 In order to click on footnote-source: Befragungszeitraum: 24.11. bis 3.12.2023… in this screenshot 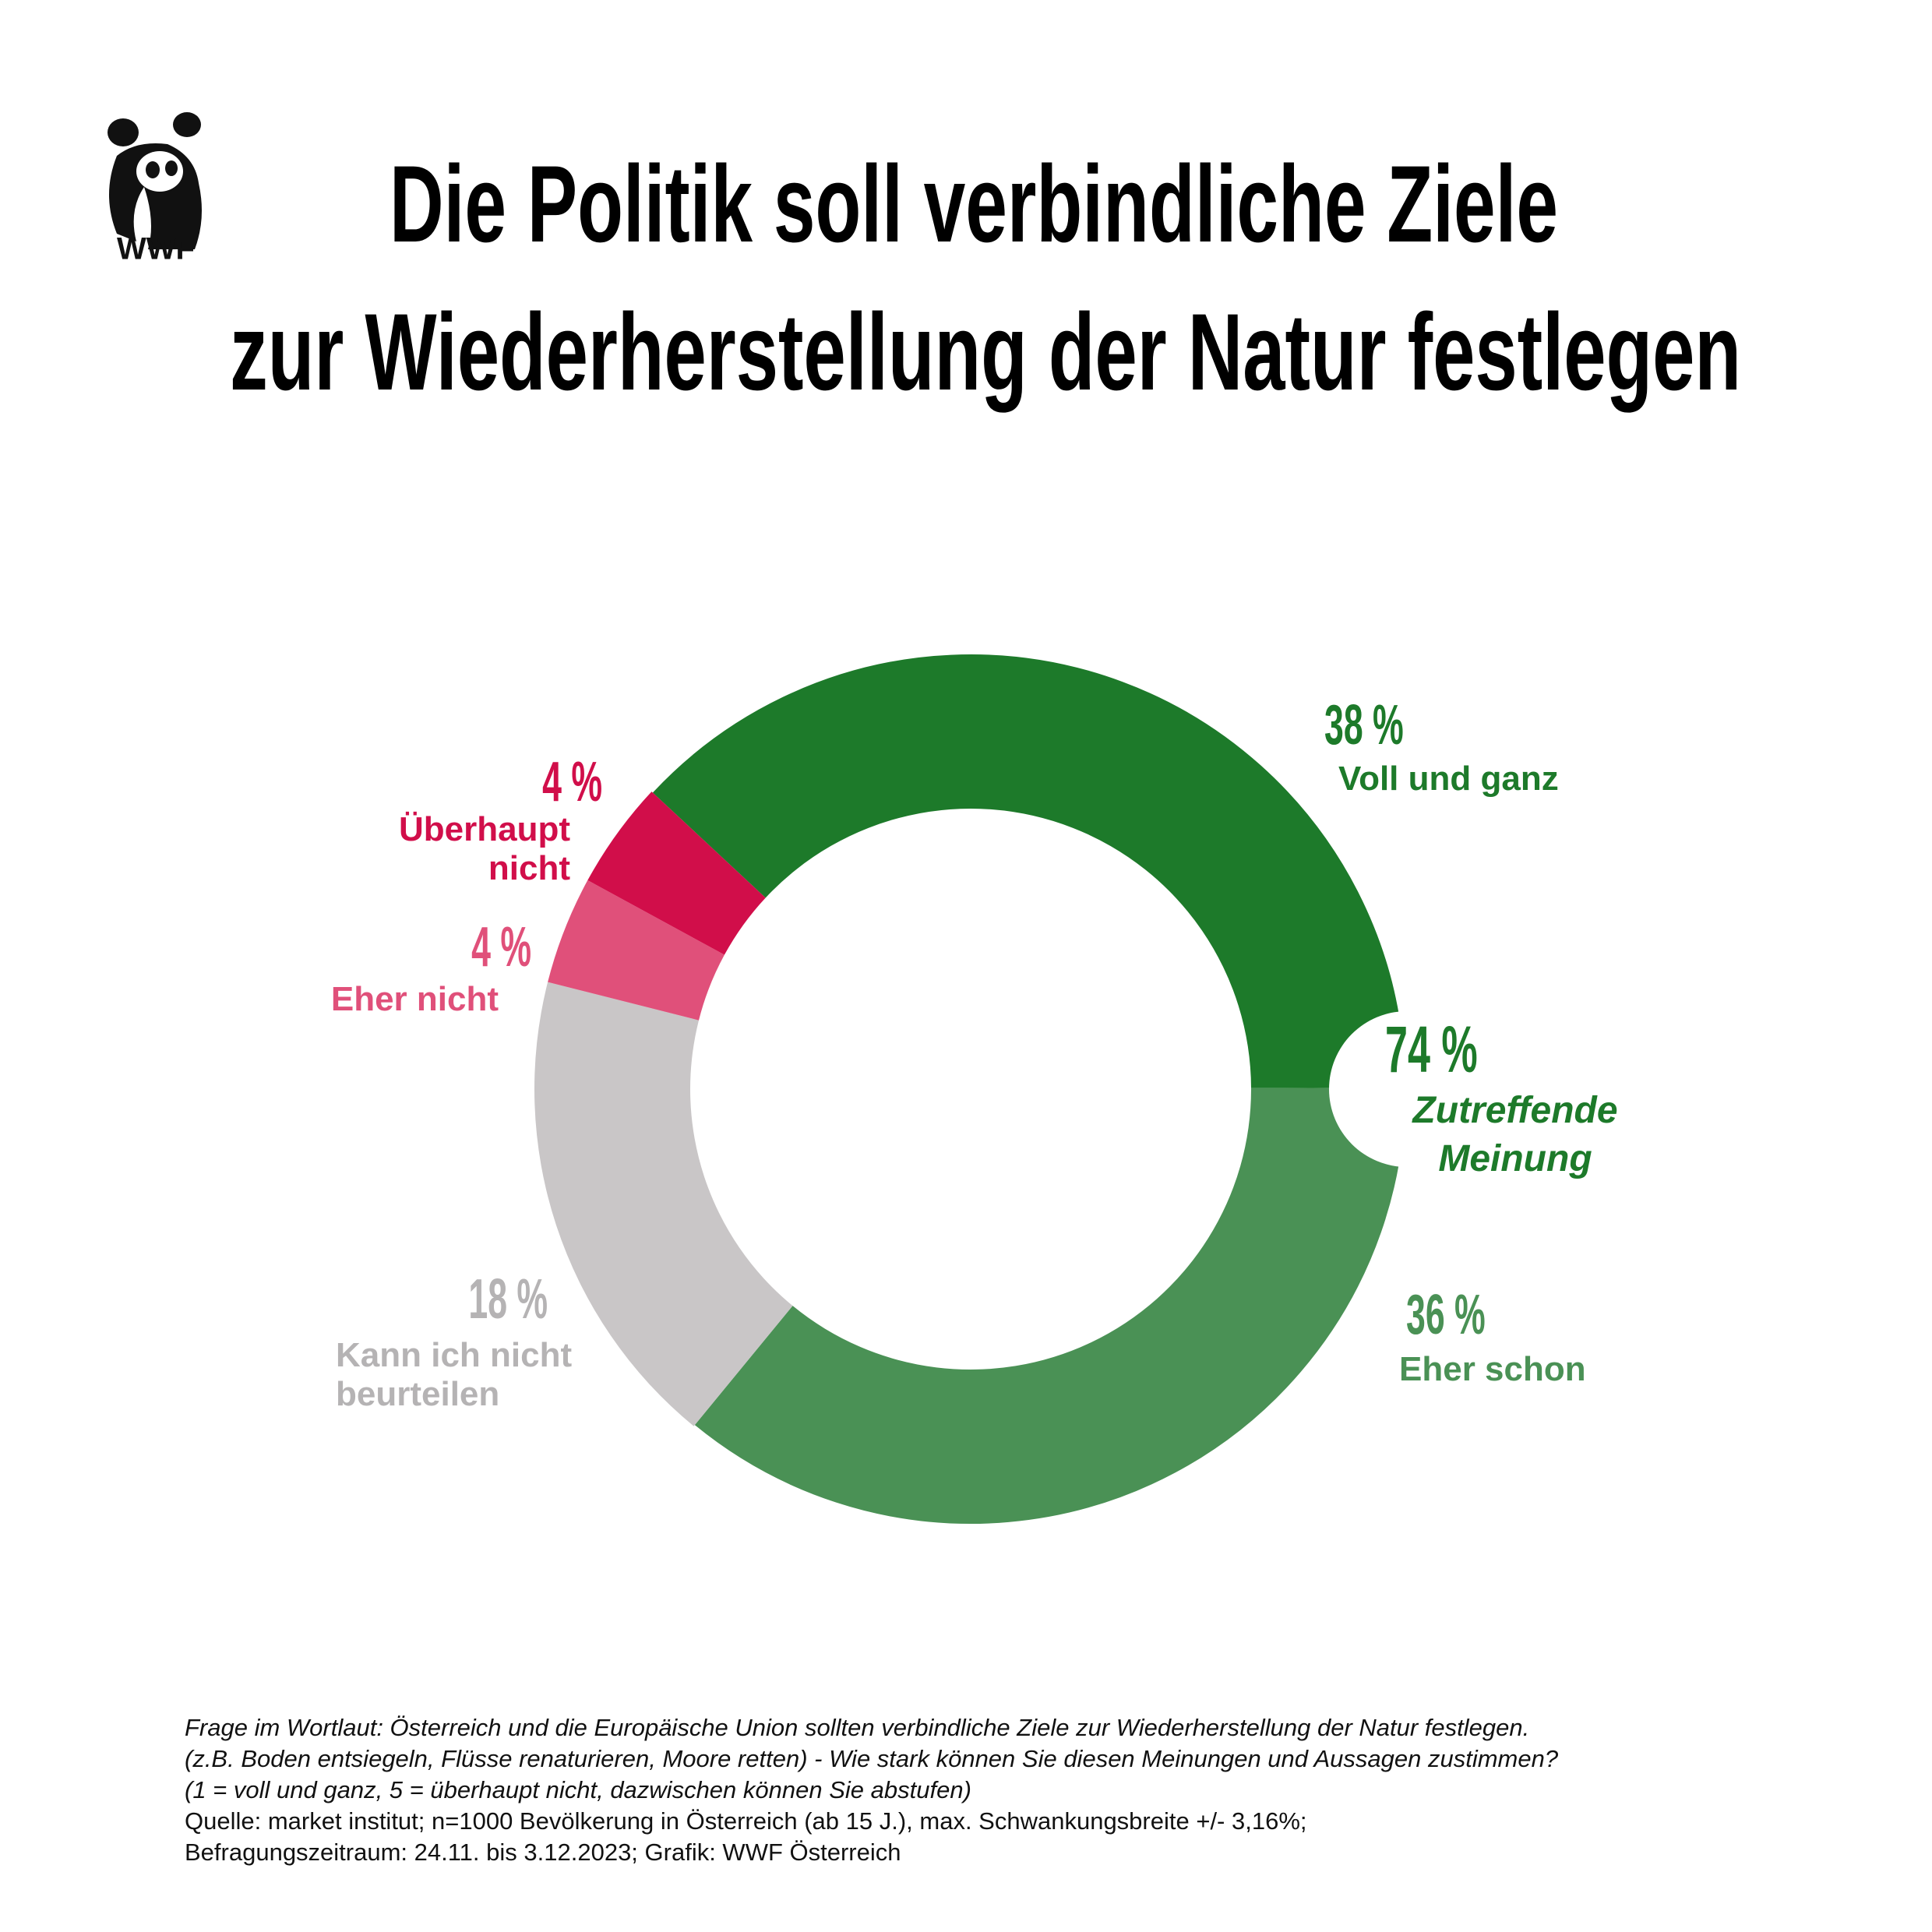, I will do `click(543, 1853)`.